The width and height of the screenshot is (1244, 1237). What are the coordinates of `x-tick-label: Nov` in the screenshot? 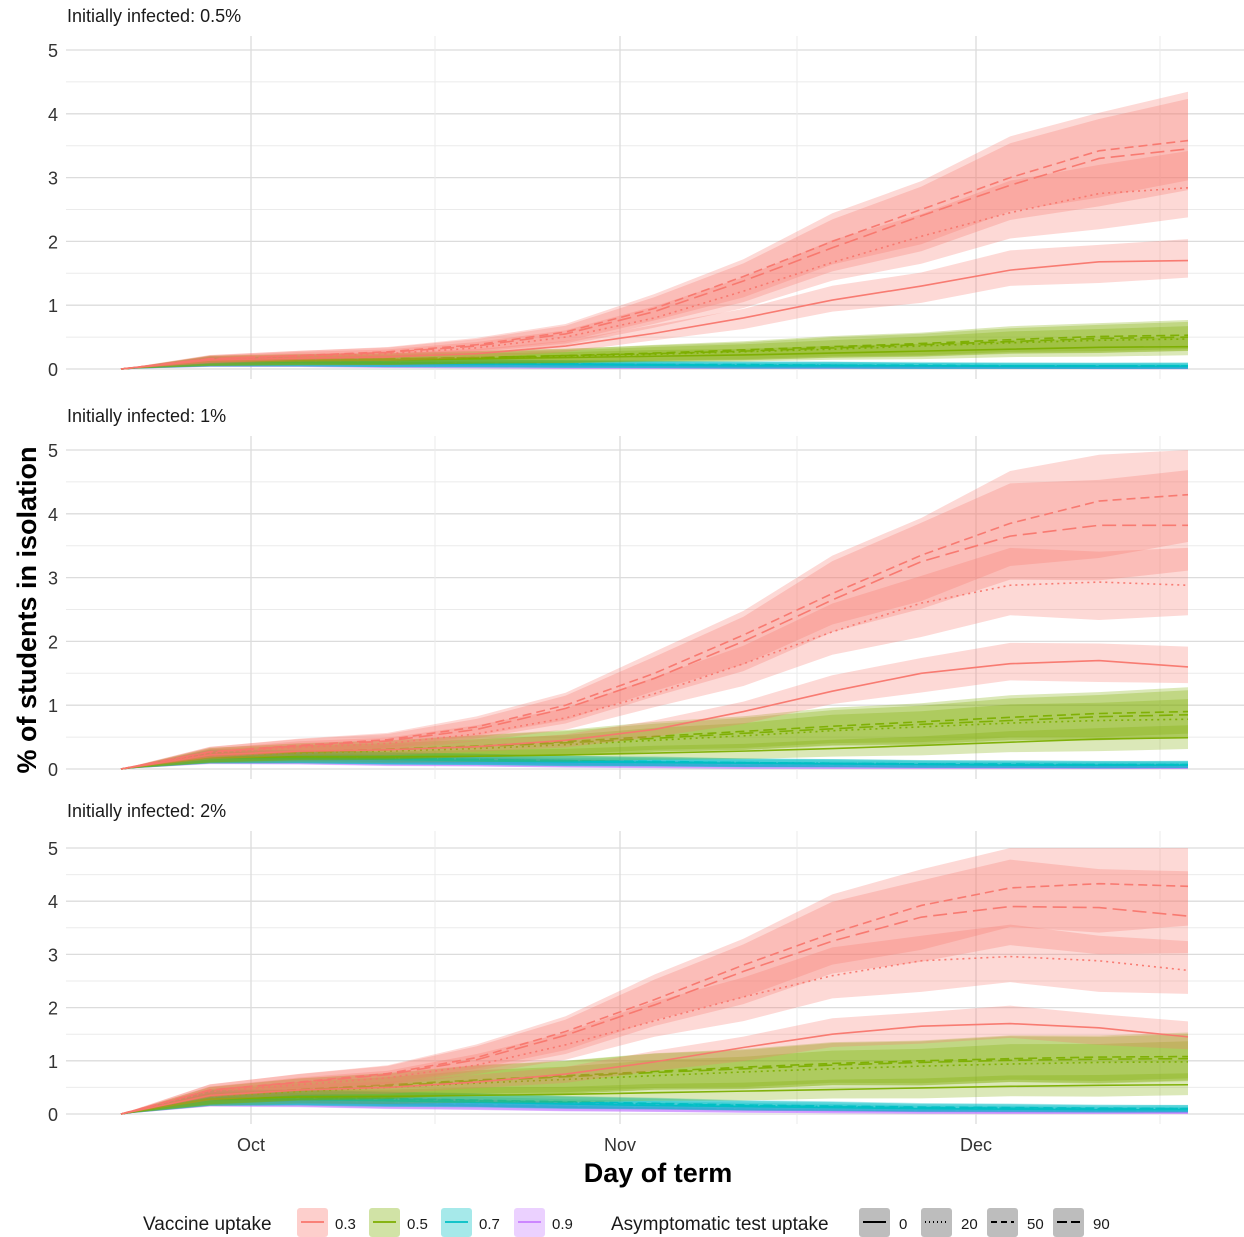 It's located at (620, 1145).